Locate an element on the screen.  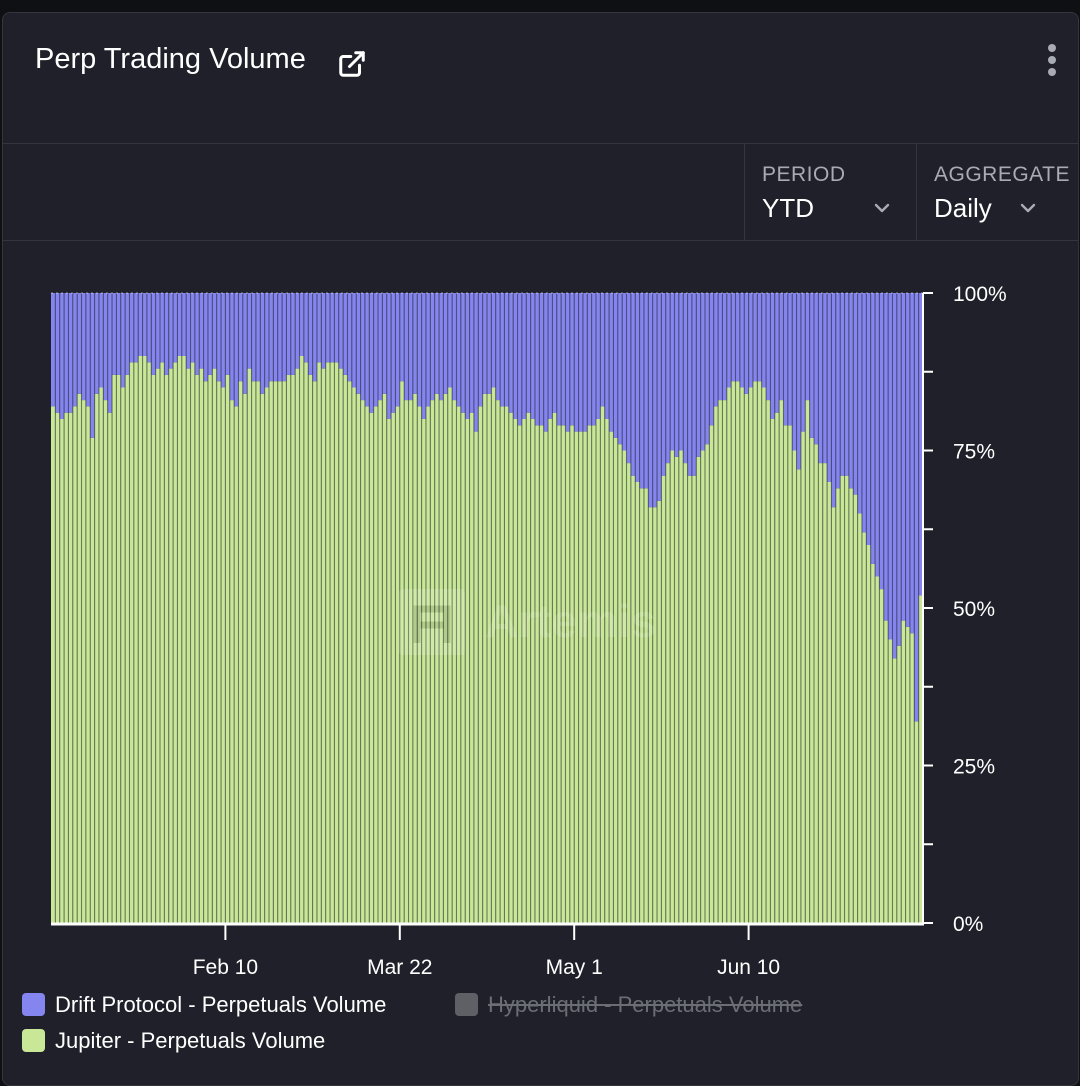
aggregate-select: AGGREGATE Daily is located at coordinates (997, 192).